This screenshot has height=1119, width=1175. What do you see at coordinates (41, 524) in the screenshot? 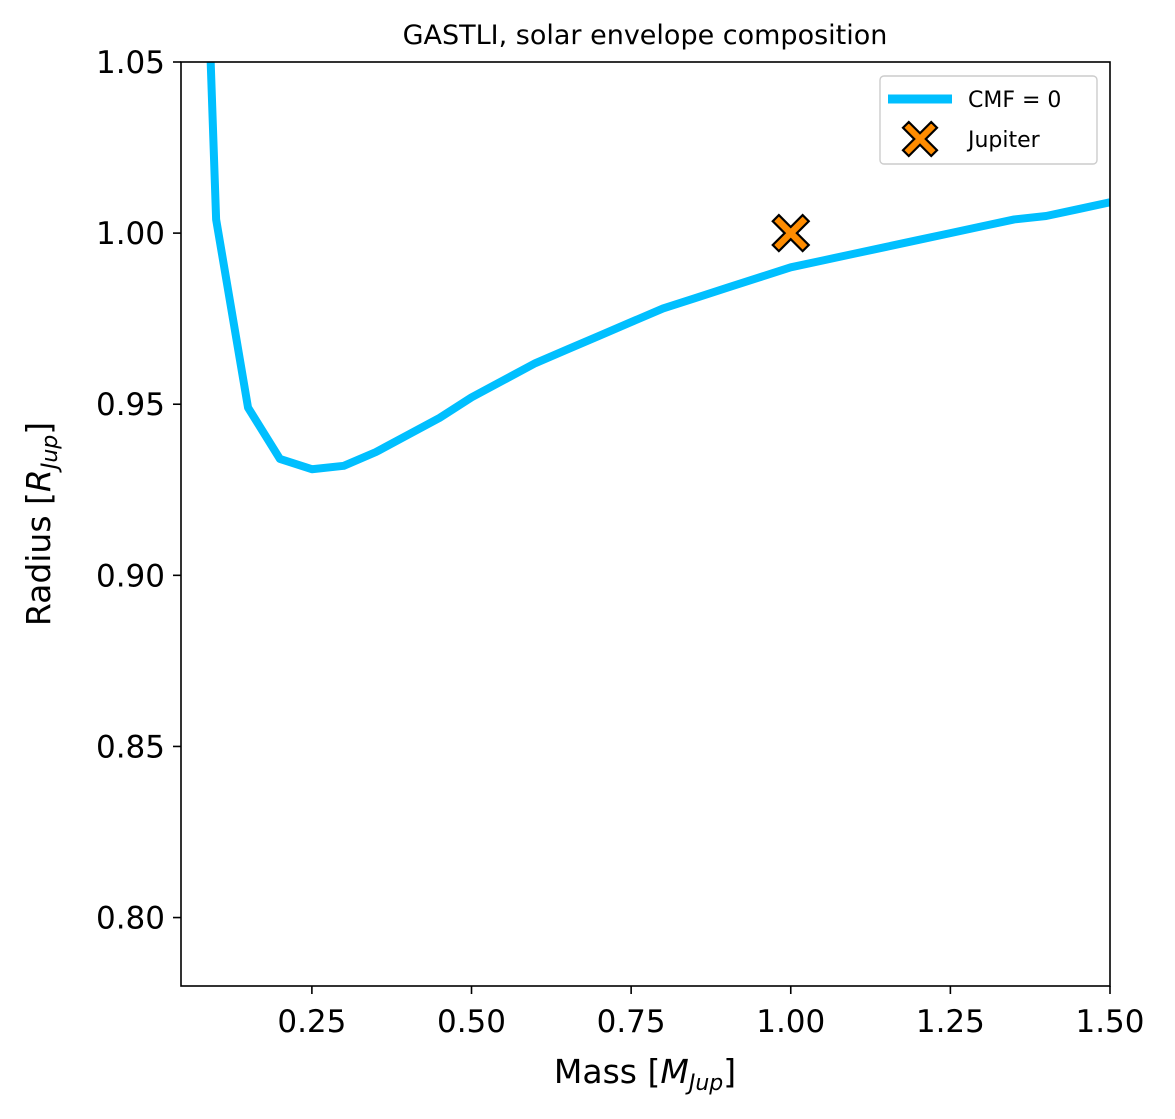
I see `y-axis-label: Radius [RJup]` at bounding box center [41, 524].